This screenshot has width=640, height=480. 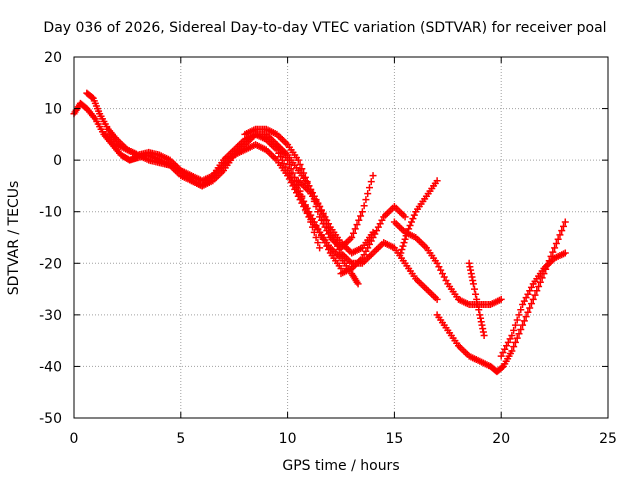 I want to click on x-tick-label: 20, so click(x=501, y=439).